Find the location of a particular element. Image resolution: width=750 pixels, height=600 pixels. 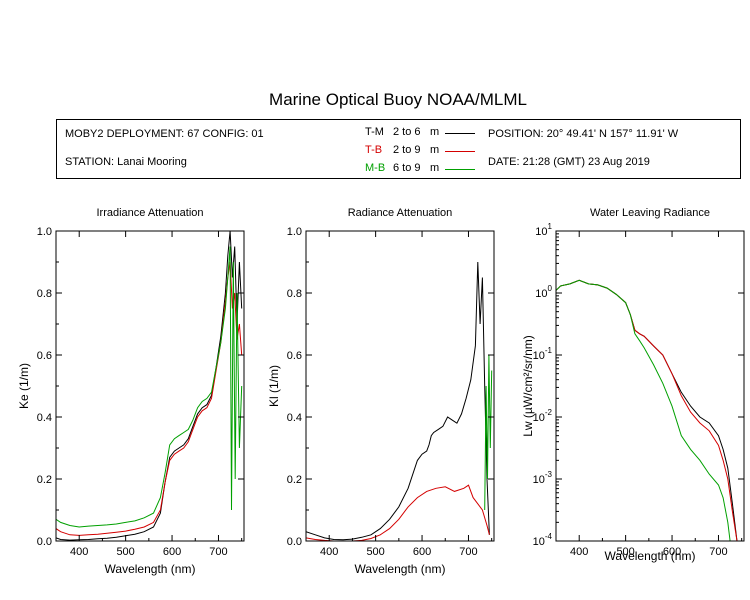

legend-range-mb: 6 to 9 is located at coordinates (407, 168).